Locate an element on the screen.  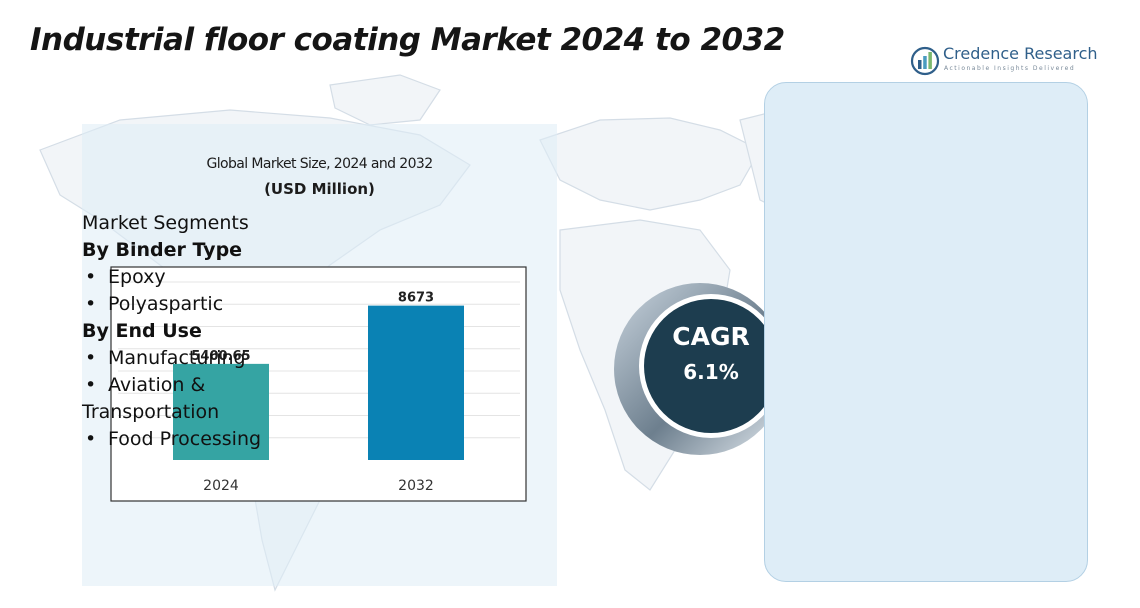
segment-item-label: Aviation & is located at coordinates (157, 385).